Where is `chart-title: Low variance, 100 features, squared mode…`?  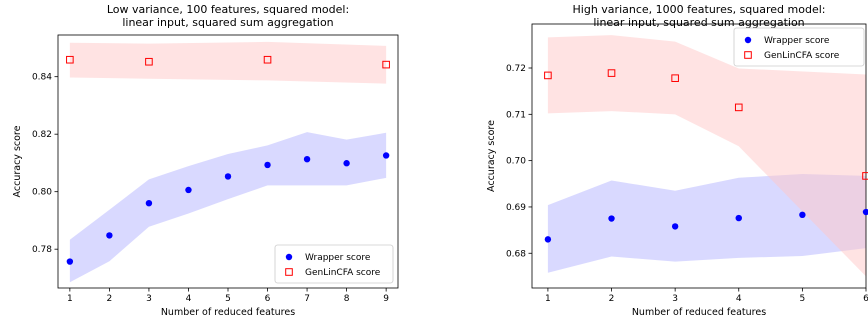 chart-title: Low variance, 100 features, squared mode… is located at coordinates (228, 9).